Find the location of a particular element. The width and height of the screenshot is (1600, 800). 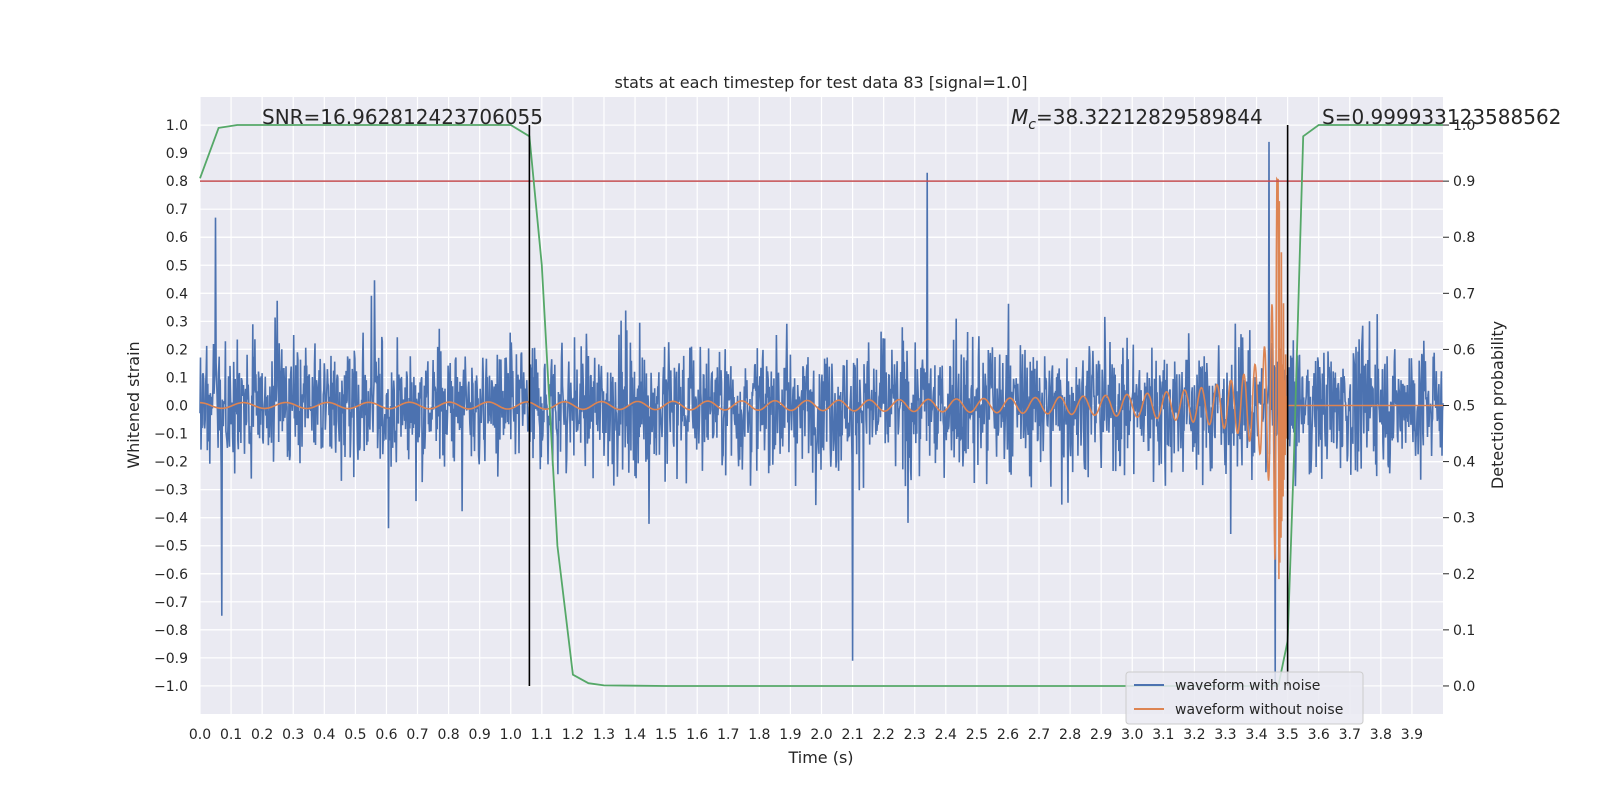

y-tick-label: 1.0 is located at coordinates (177, 126).